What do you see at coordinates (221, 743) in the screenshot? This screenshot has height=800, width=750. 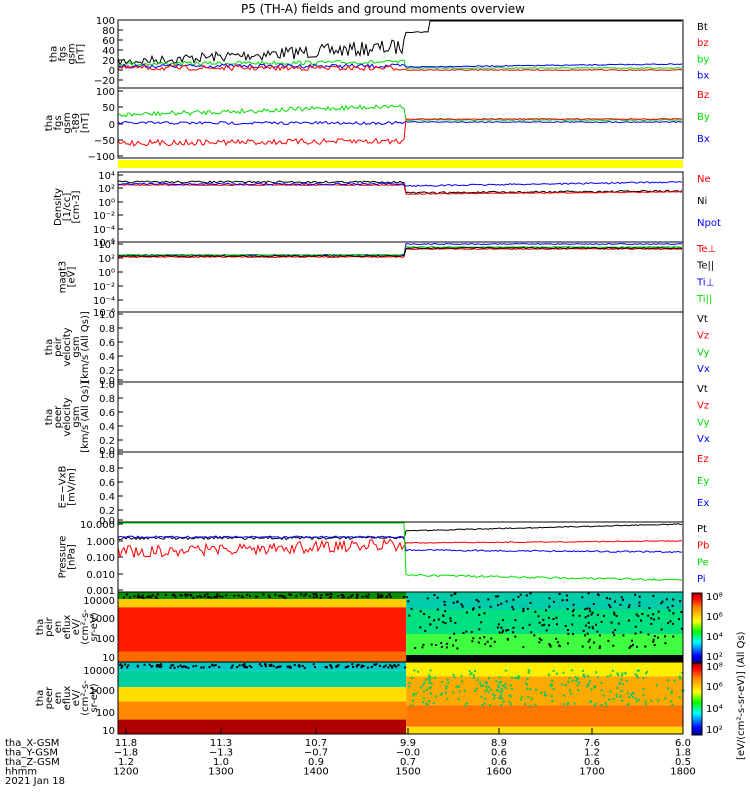 I see `x-row-value: 11.3` at bounding box center [221, 743].